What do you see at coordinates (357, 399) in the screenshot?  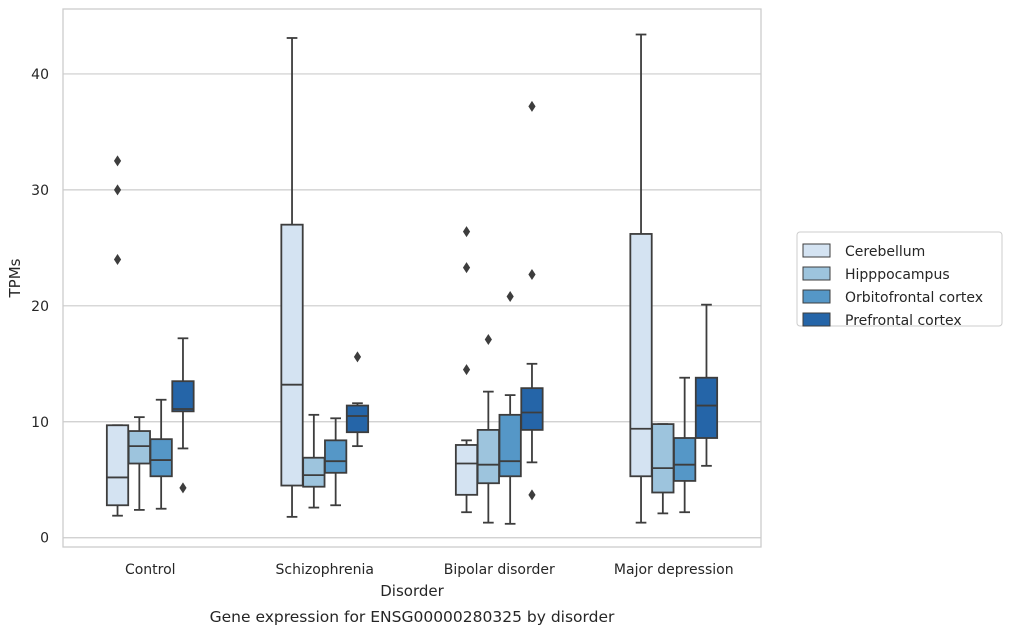 I see `box-prefrontal-cortex-schizophrenia` at bounding box center [357, 399].